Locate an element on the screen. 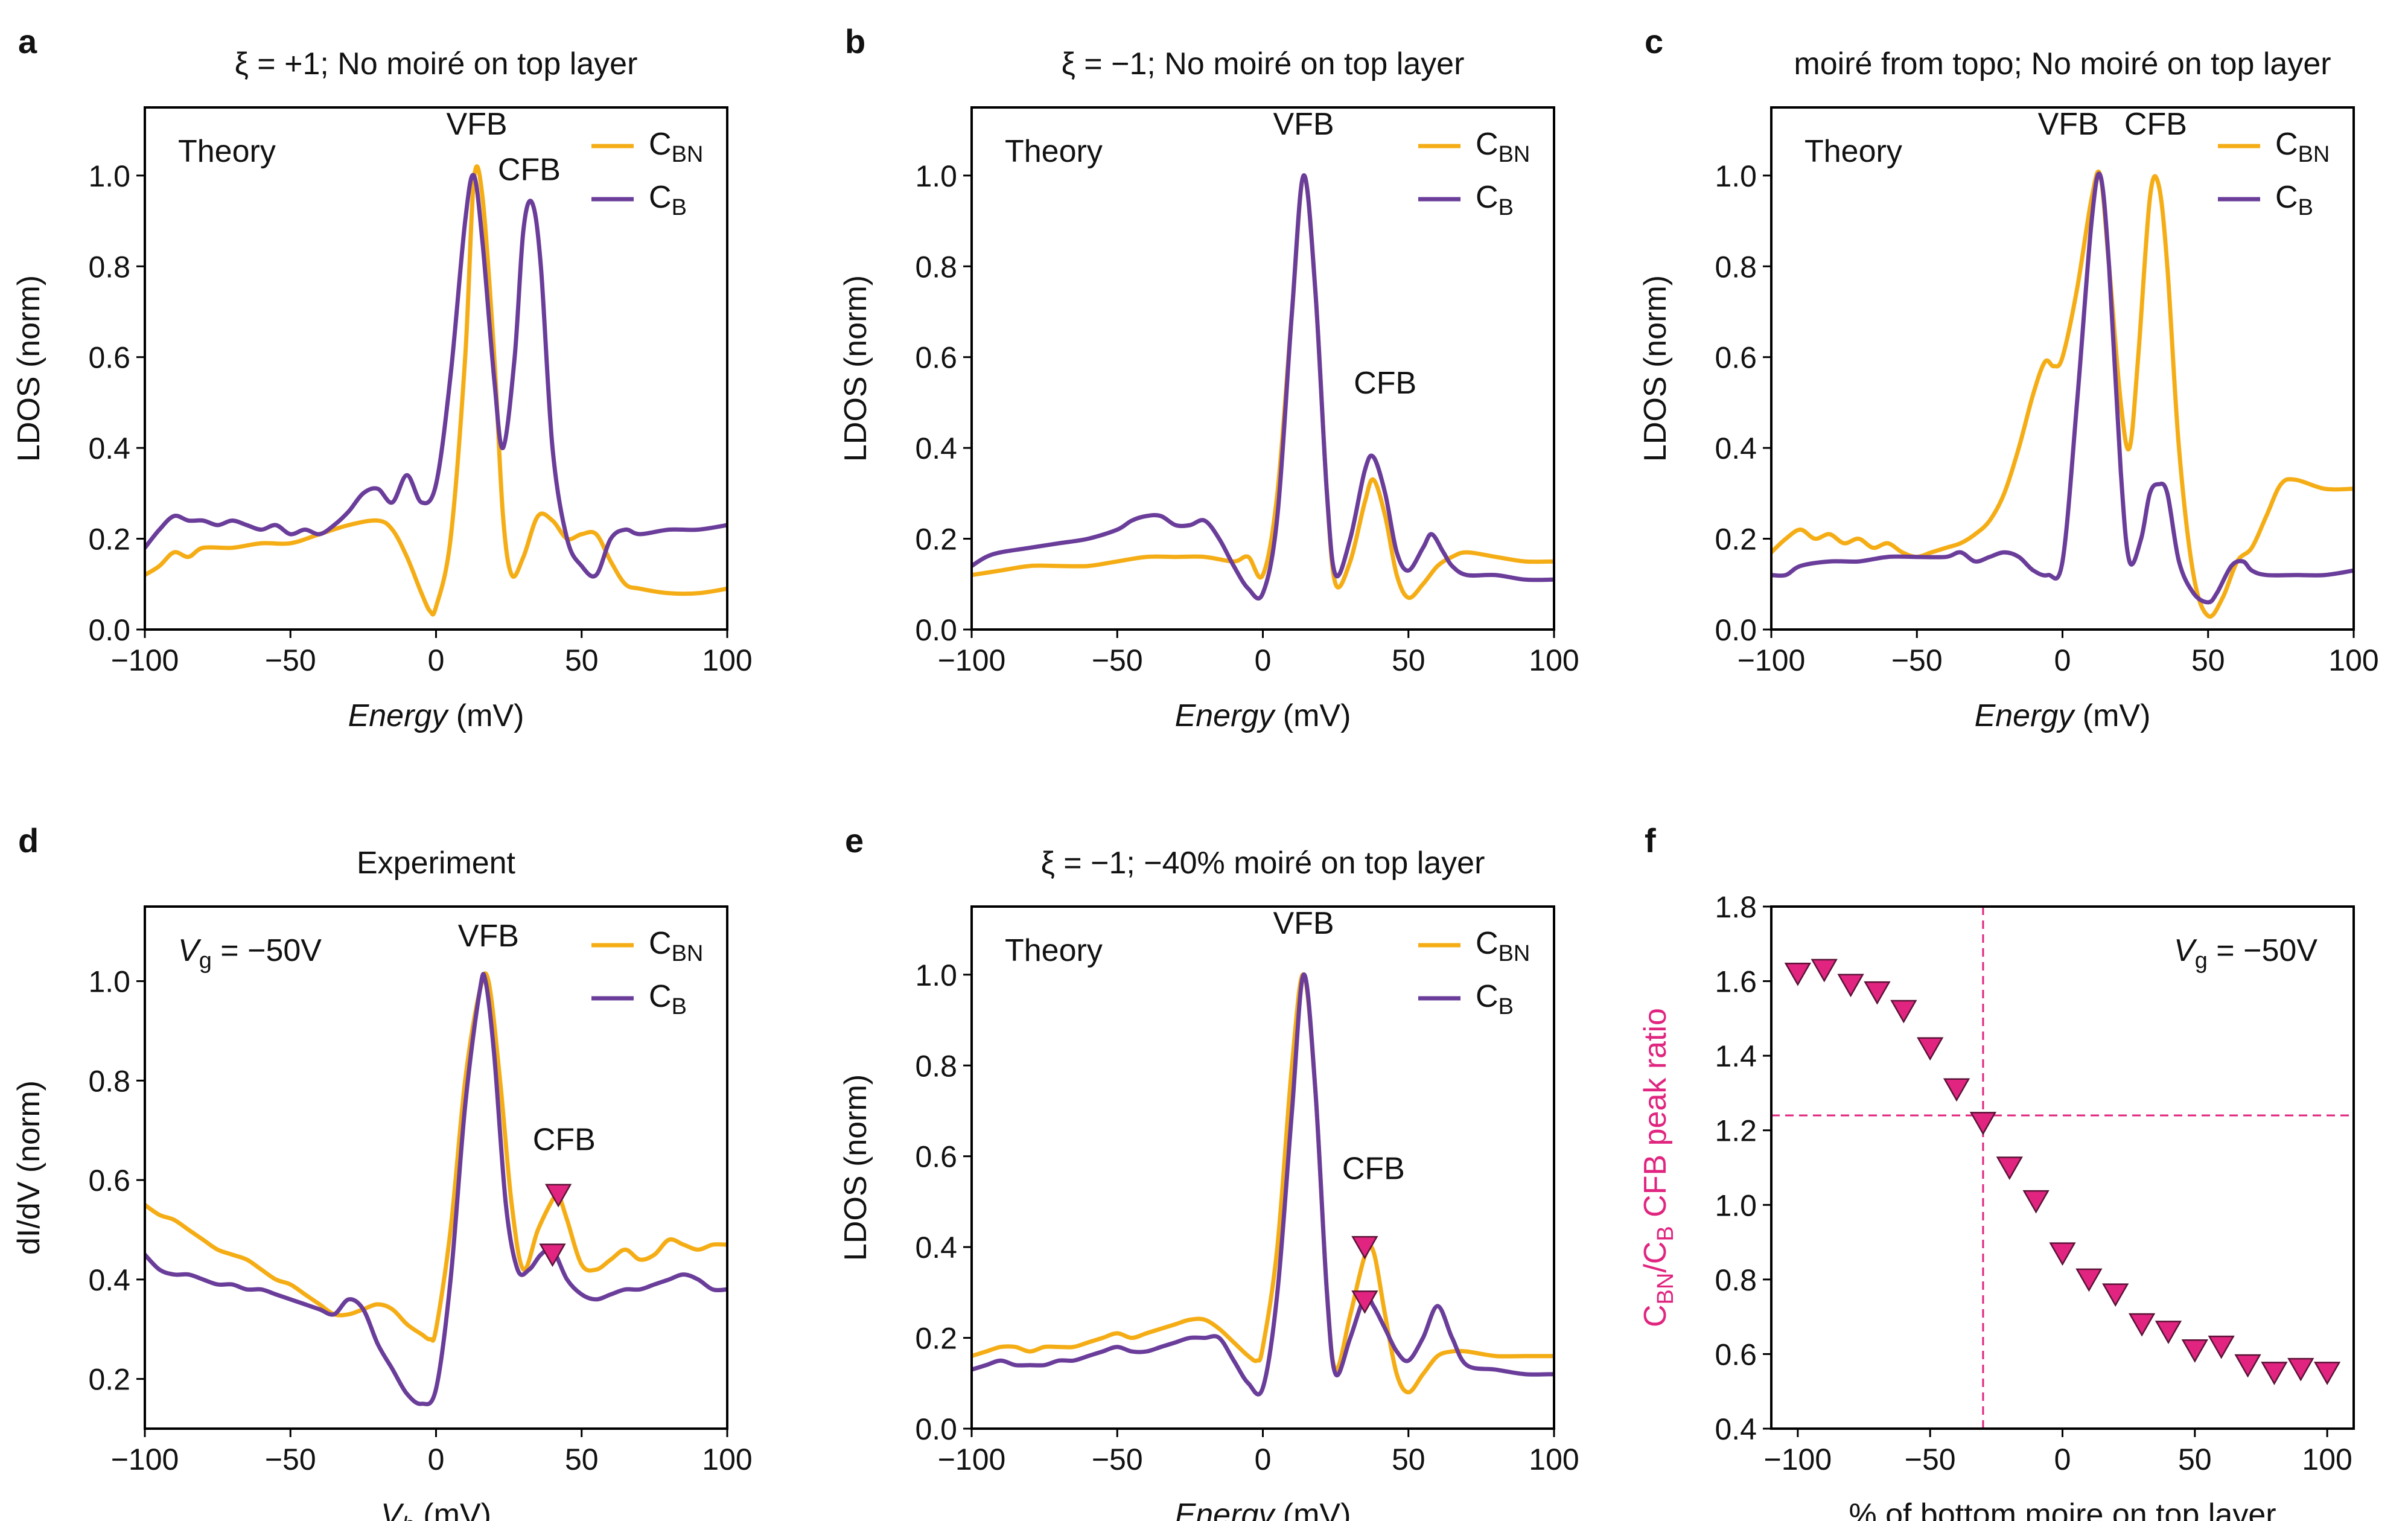 The image size is (2408, 1521). panel-title-a: ξ = +1; No moiré on top layer is located at coordinates (436, 63).